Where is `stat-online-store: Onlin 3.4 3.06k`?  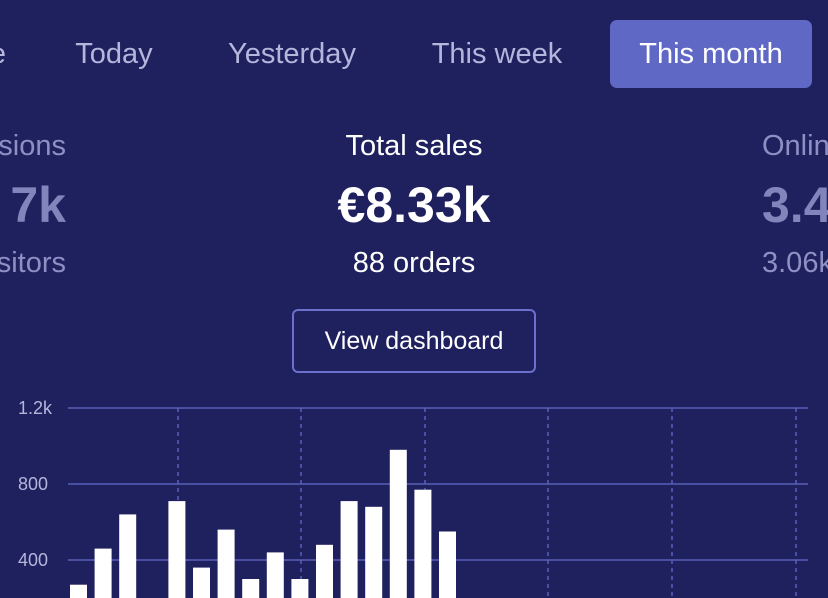
stat-online-store: Onlin 3.4 3.06k is located at coordinates (795, 204).